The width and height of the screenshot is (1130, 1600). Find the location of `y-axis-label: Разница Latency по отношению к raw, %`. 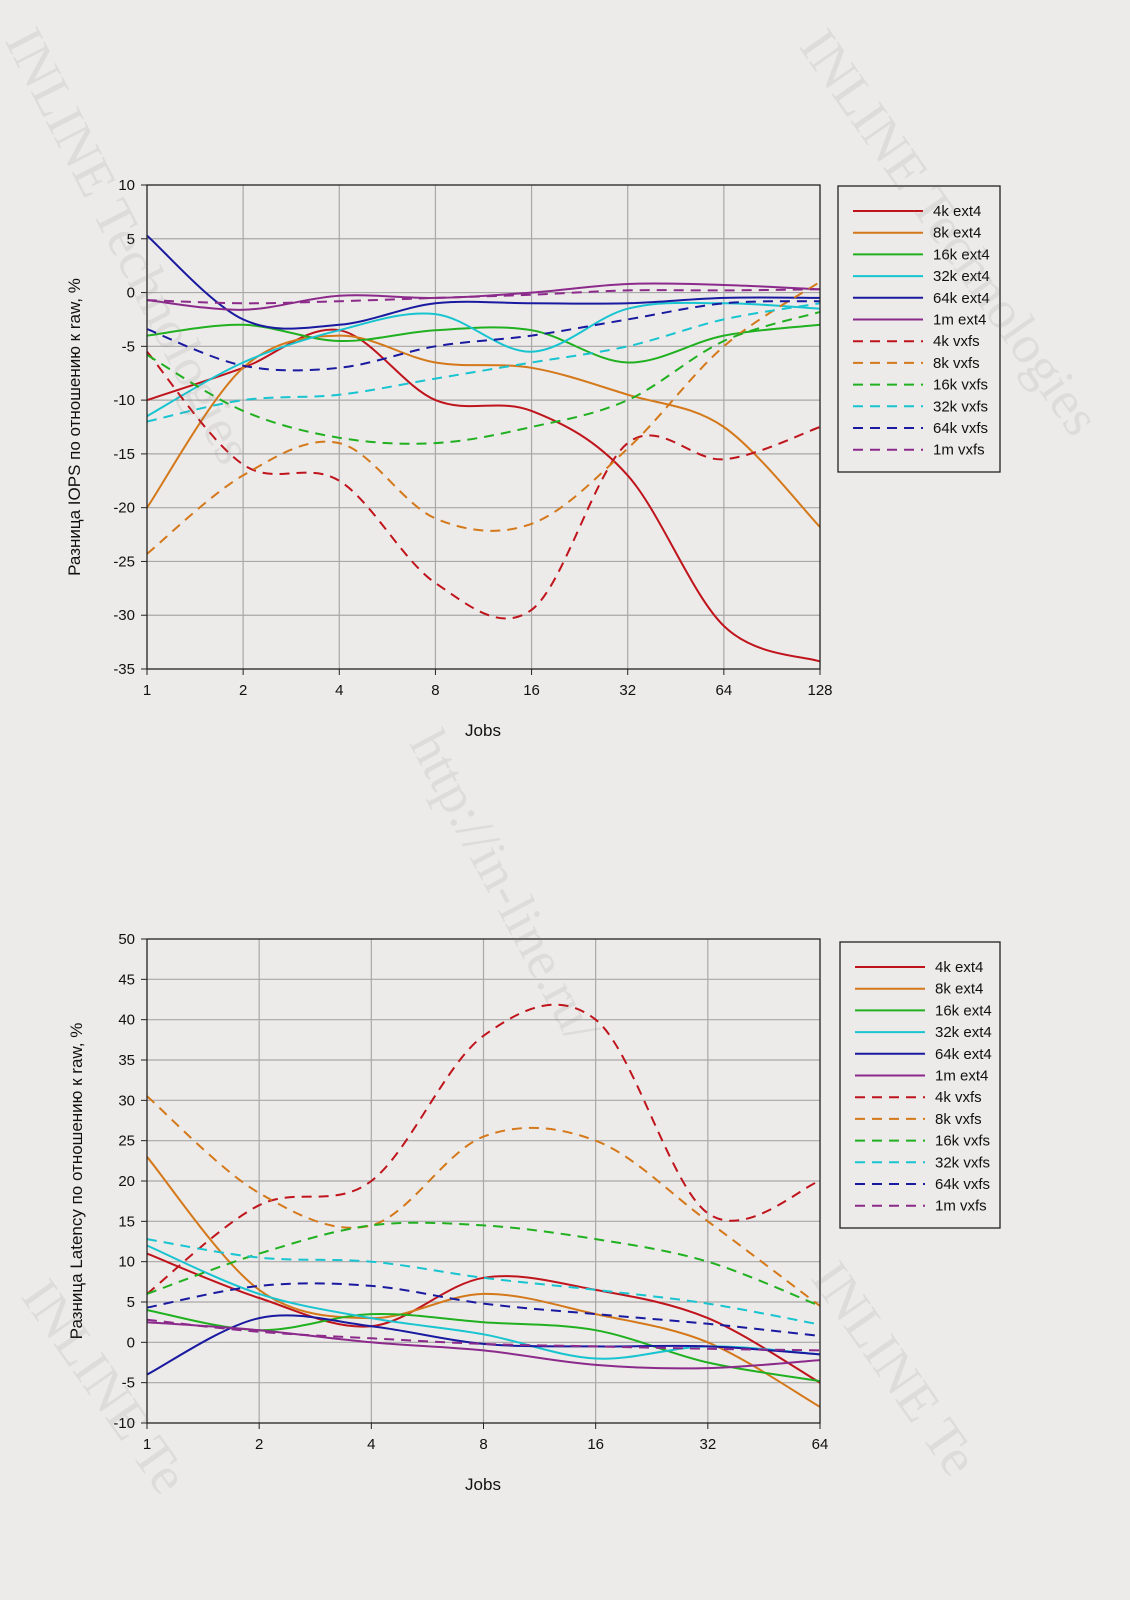

y-axis-label: Разница Latency по отношению к raw, % is located at coordinates (76, 1181).